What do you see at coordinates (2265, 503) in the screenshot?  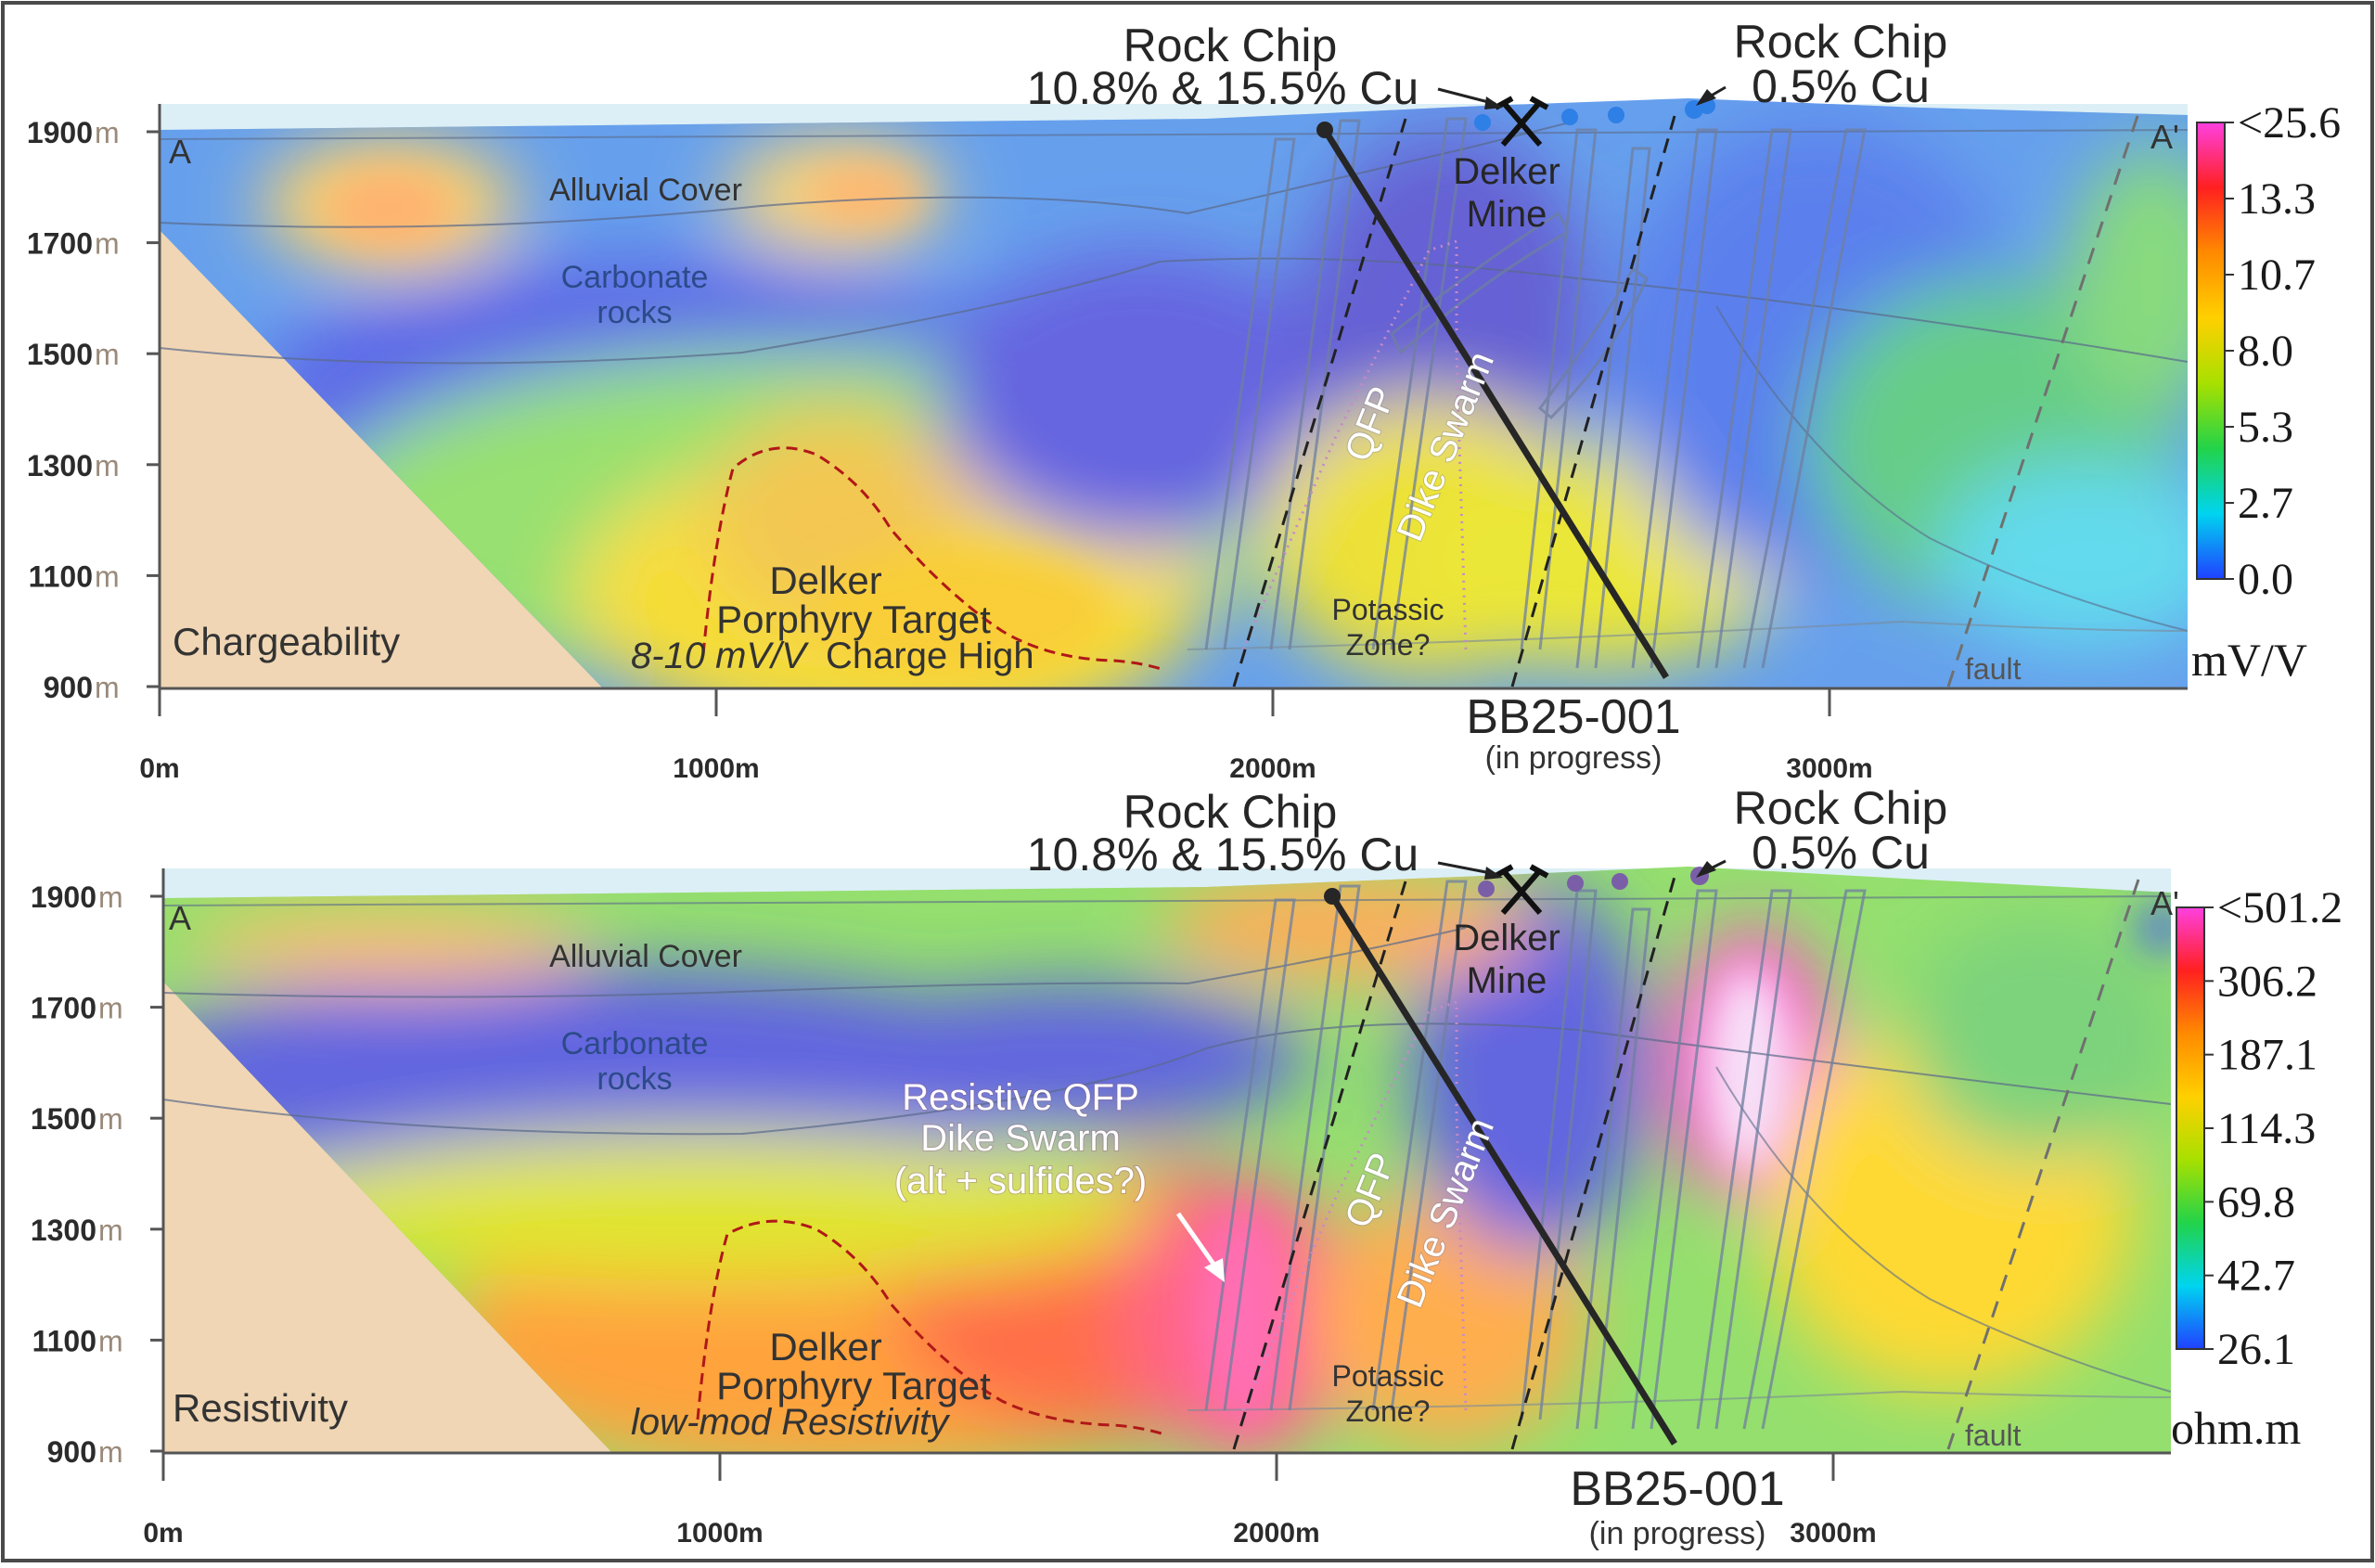 I see `colorbar-tick-label: 2.7` at bounding box center [2265, 503].